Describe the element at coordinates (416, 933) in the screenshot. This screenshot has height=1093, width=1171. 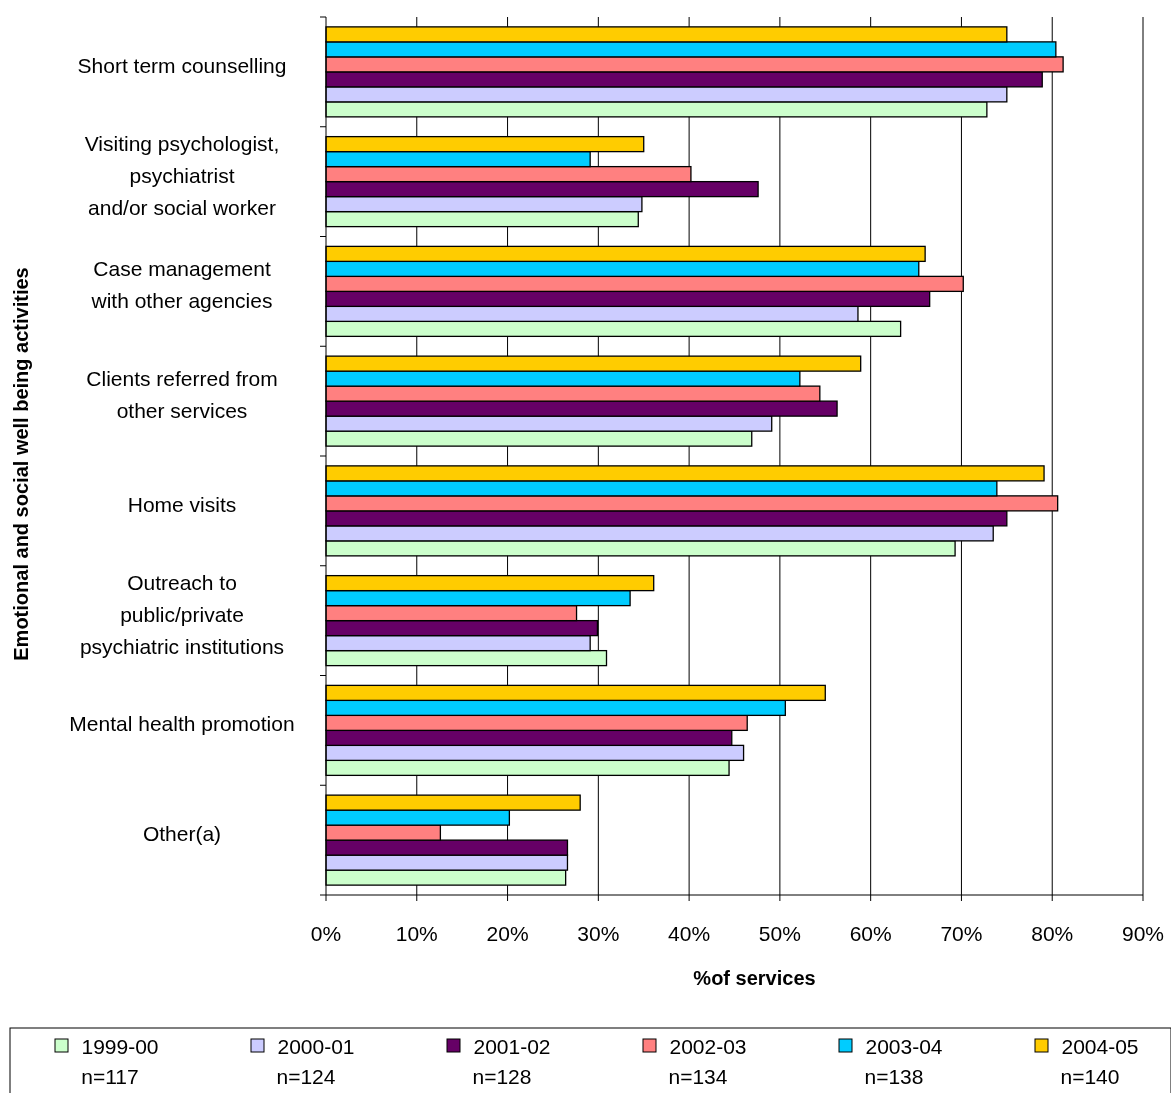
I see `x-tick-label: 10%` at that location.